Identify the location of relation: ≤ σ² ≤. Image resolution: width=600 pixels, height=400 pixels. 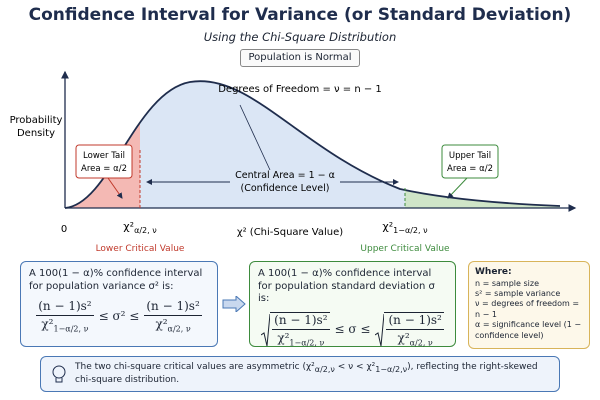
(119, 316).